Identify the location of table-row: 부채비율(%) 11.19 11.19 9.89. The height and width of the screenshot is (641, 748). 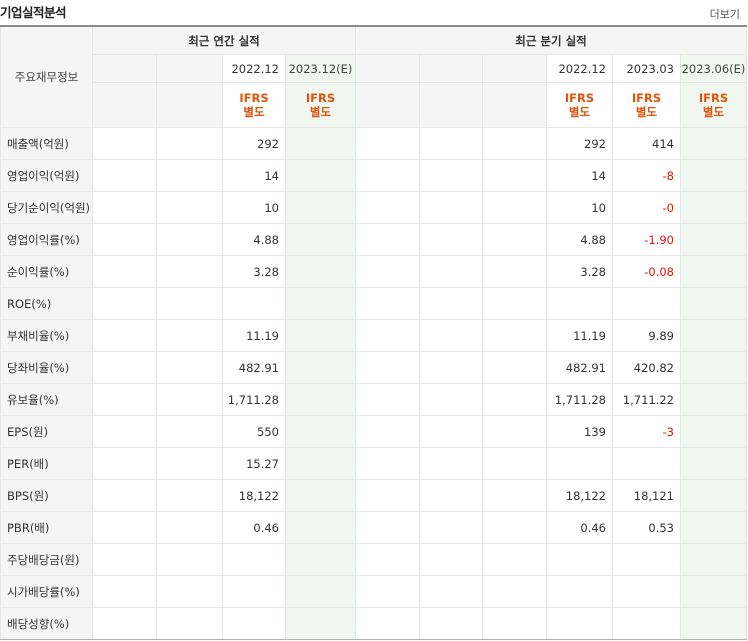
(374, 335).